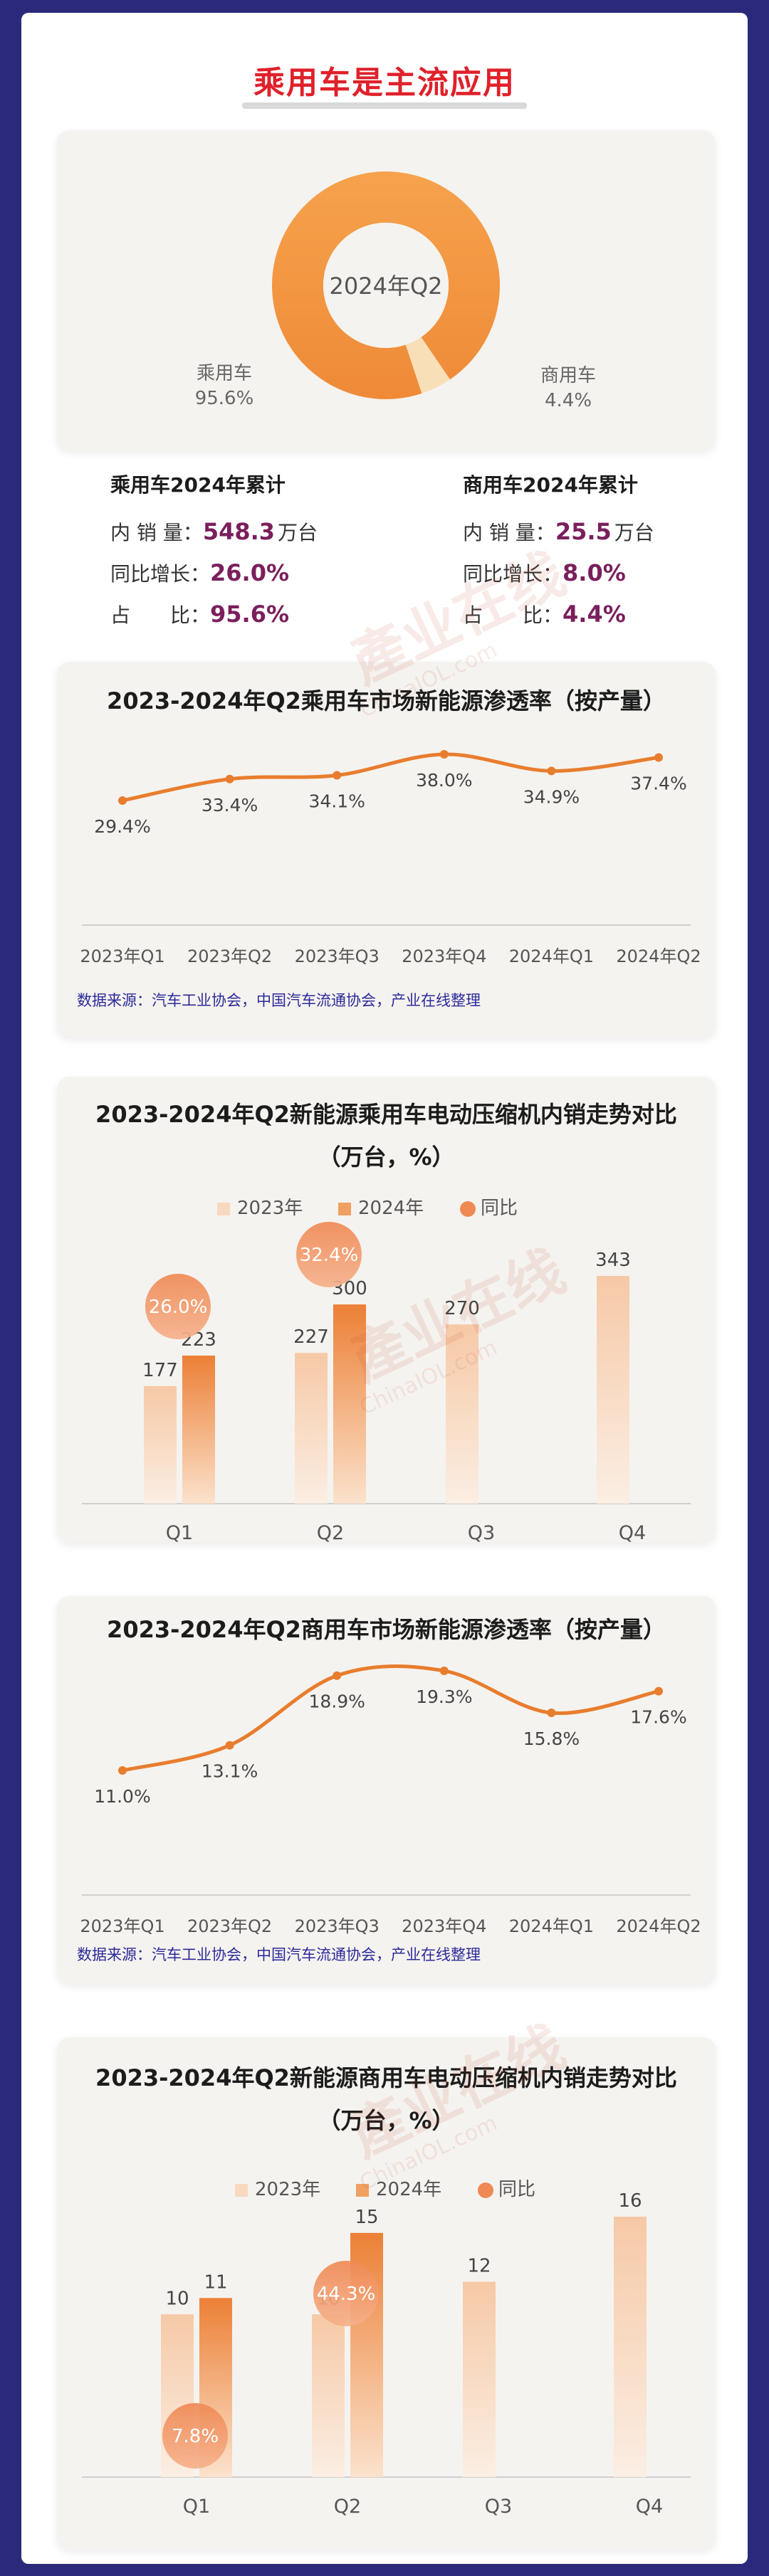  What do you see at coordinates (594, 614) in the screenshot?
I see `stat-value: 4.4%` at bounding box center [594, 614].